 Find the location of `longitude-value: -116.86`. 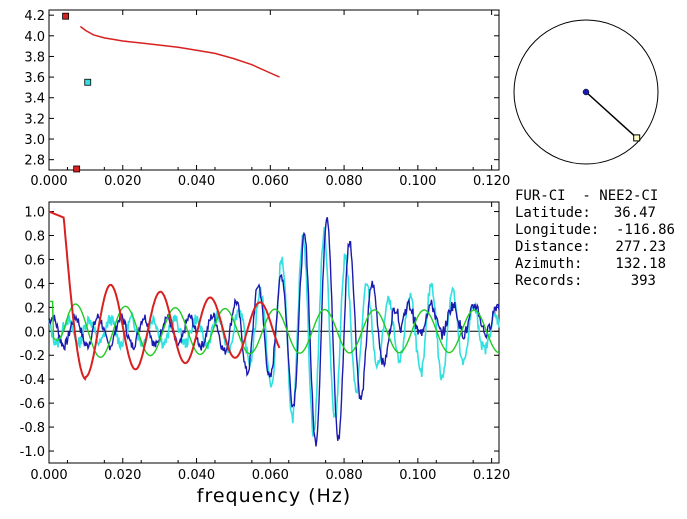

longitude-value: -116.86 is located at coordinates (645, 230).